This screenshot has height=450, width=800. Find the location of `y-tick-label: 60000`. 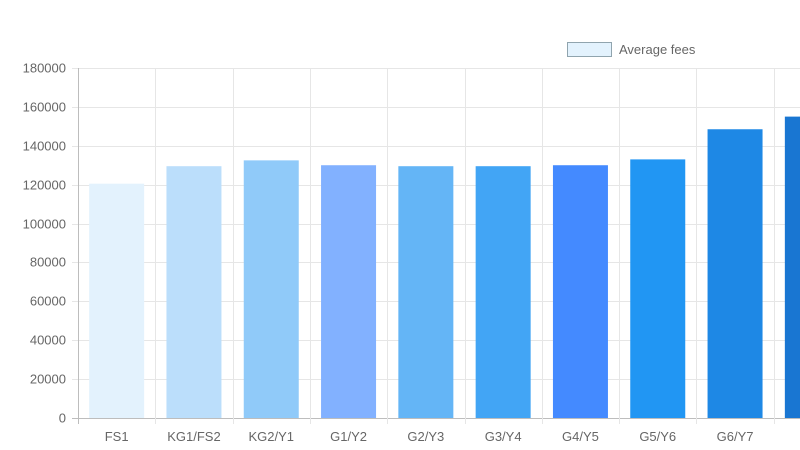

y-tick-label: 60000 is located at coordinates (48, 301).